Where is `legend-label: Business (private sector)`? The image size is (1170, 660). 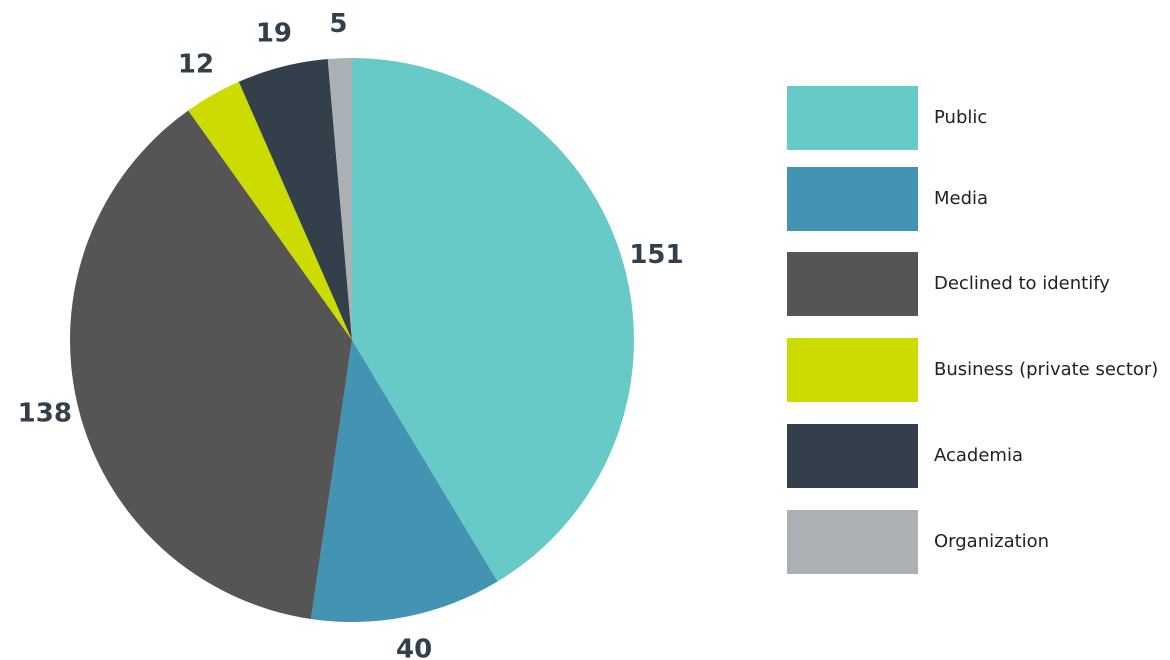 legend-label: Business (private sector) is located at coordinates (1046, 369).